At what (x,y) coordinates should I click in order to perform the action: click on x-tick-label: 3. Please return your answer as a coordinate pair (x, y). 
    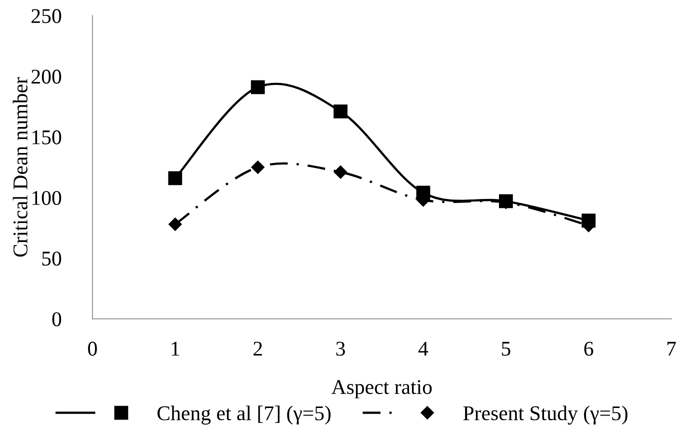
    Looking at the image, I should click on (340, 349).